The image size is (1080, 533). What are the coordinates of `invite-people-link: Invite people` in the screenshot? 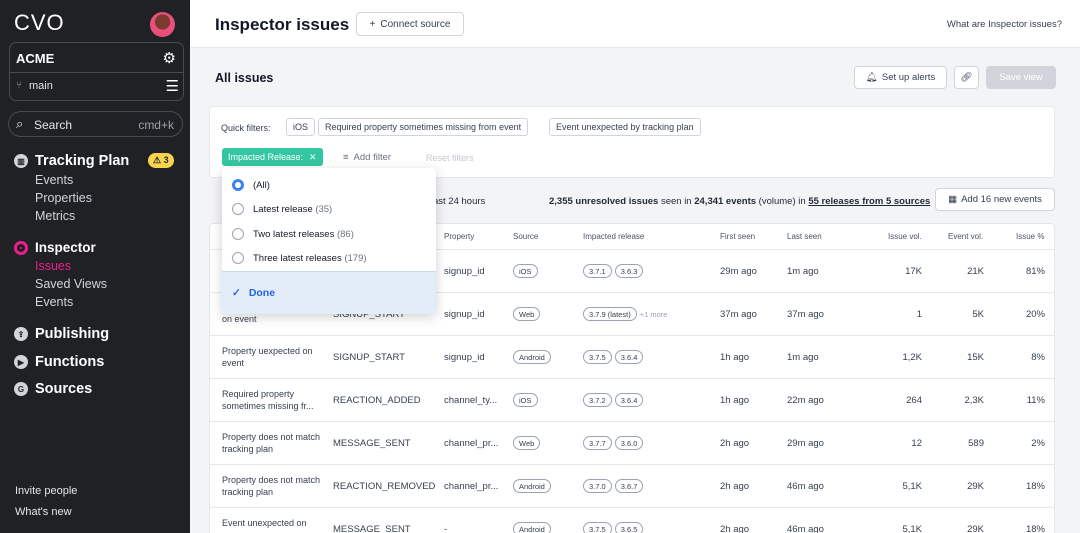 It's located at (46, 491).